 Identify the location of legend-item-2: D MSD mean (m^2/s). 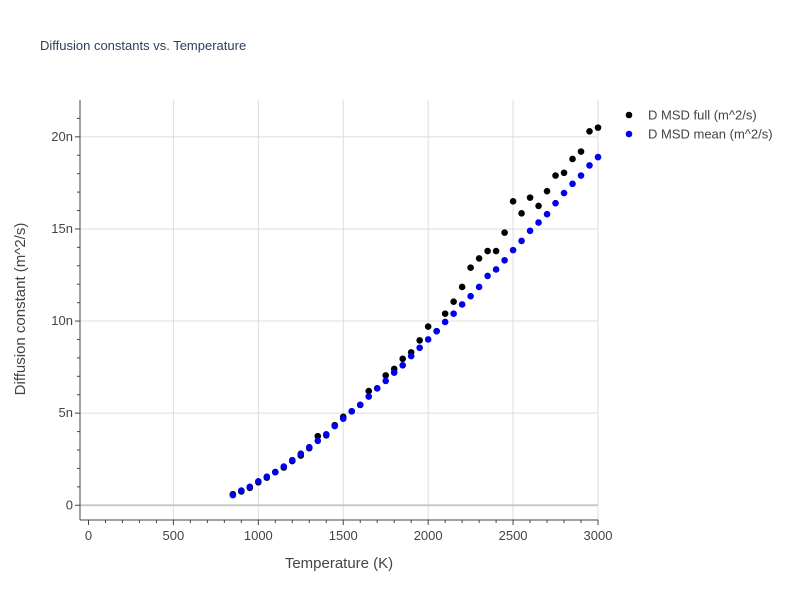
(699, 134).